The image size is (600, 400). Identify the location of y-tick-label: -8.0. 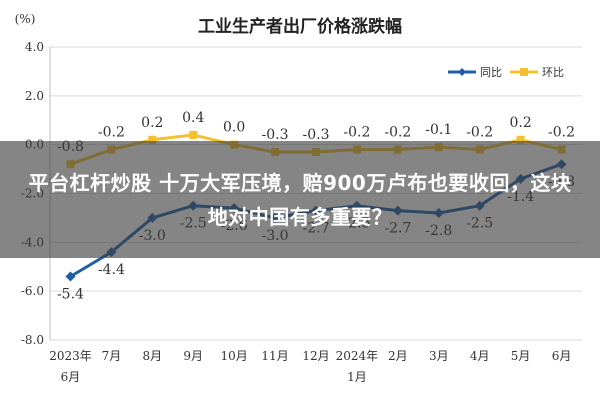
(32, 340).